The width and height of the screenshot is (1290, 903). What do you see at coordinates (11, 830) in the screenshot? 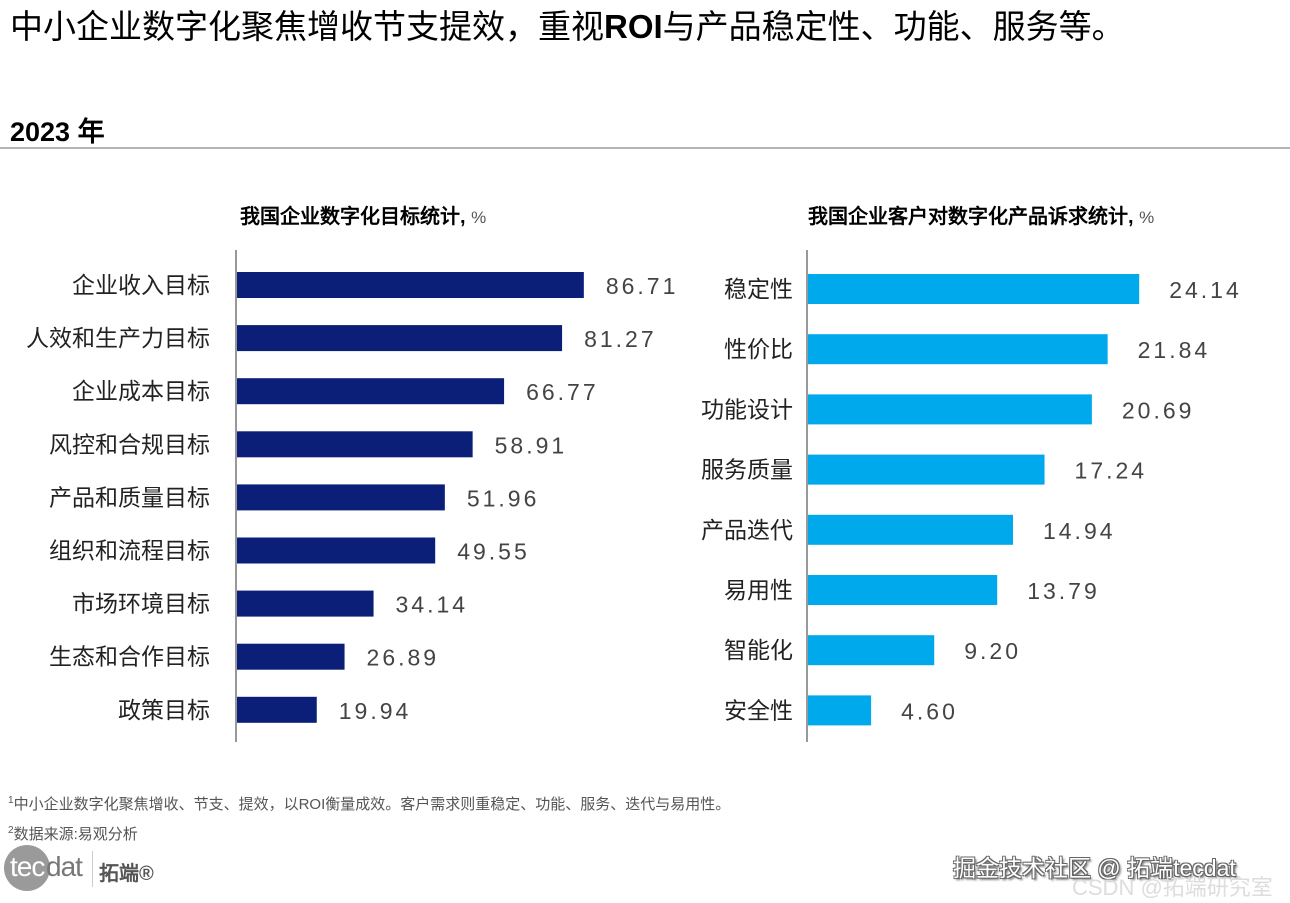
I see `footnote-2-marker: 2` at bounding box center [11, 830].